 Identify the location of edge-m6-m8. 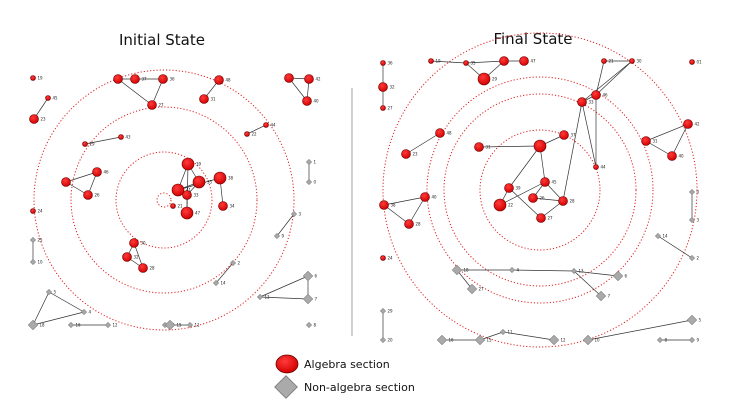
(543, 270).